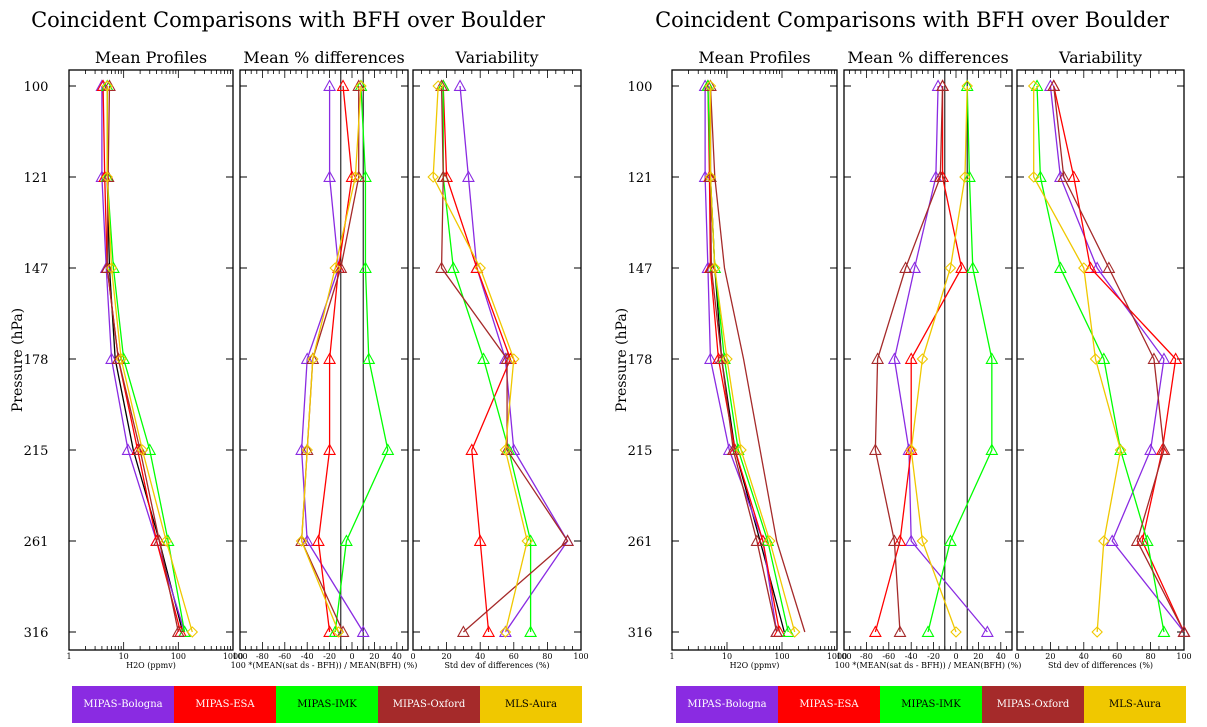  What do you see at coordinates (1033, 704) in the screenshot?
I see `legend-item: MIPAS-Oxford` at bounding box center [1033, 704].